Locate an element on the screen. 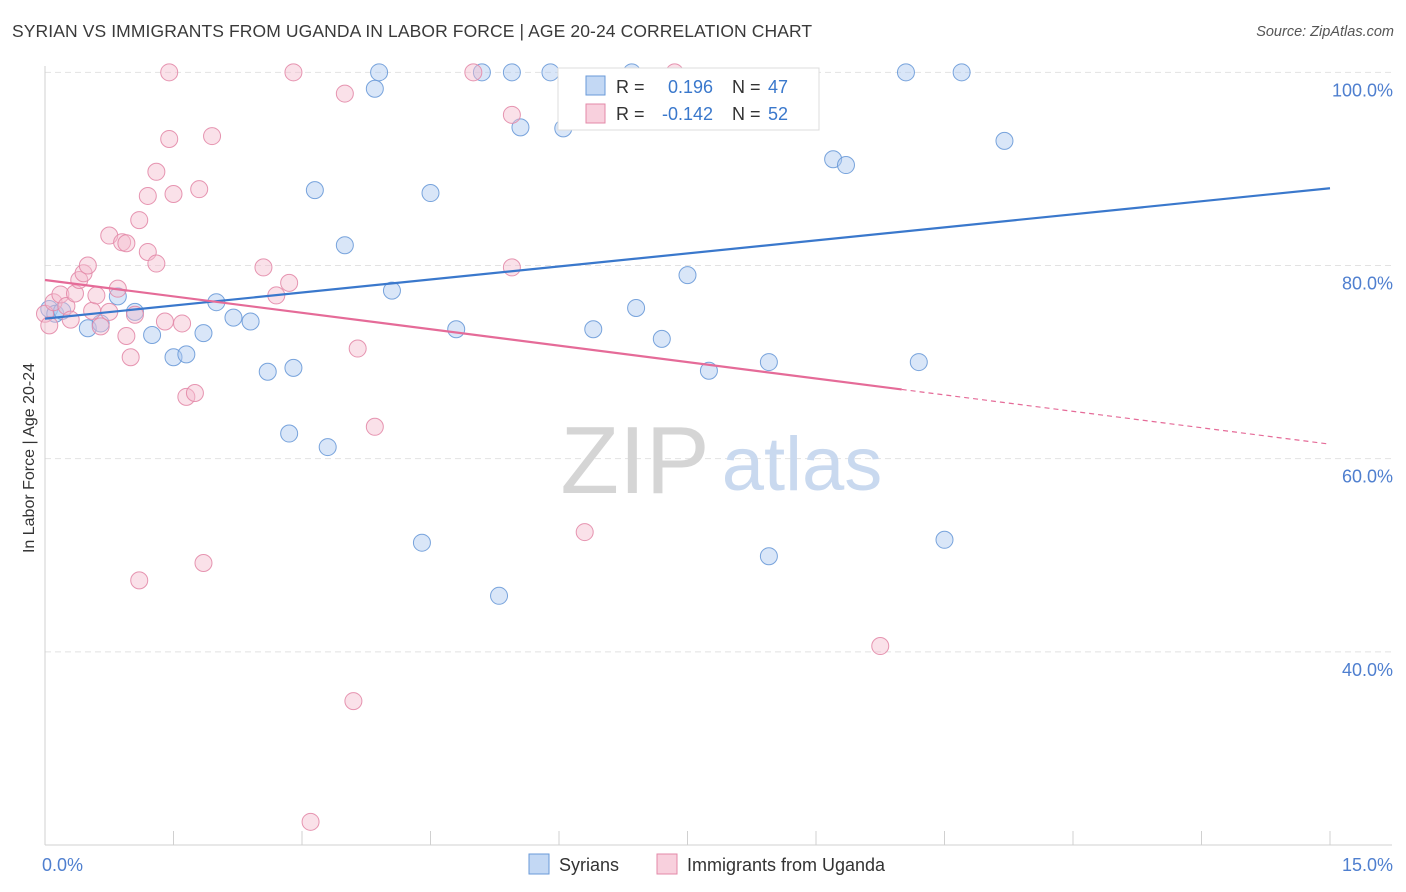 This screenshot has height=892, width=1406. stats-r-label-syrians: R = is located at coordinates (630, 87).